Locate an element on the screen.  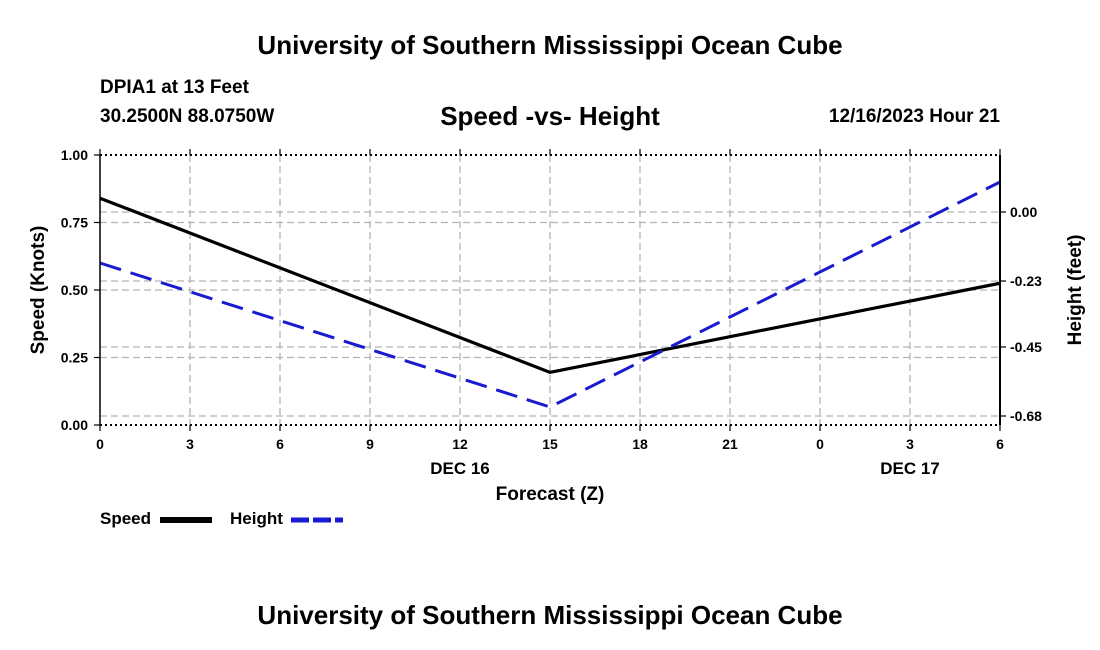
y2-tick-label: -0.68 is located at coordinates (1026, 416).